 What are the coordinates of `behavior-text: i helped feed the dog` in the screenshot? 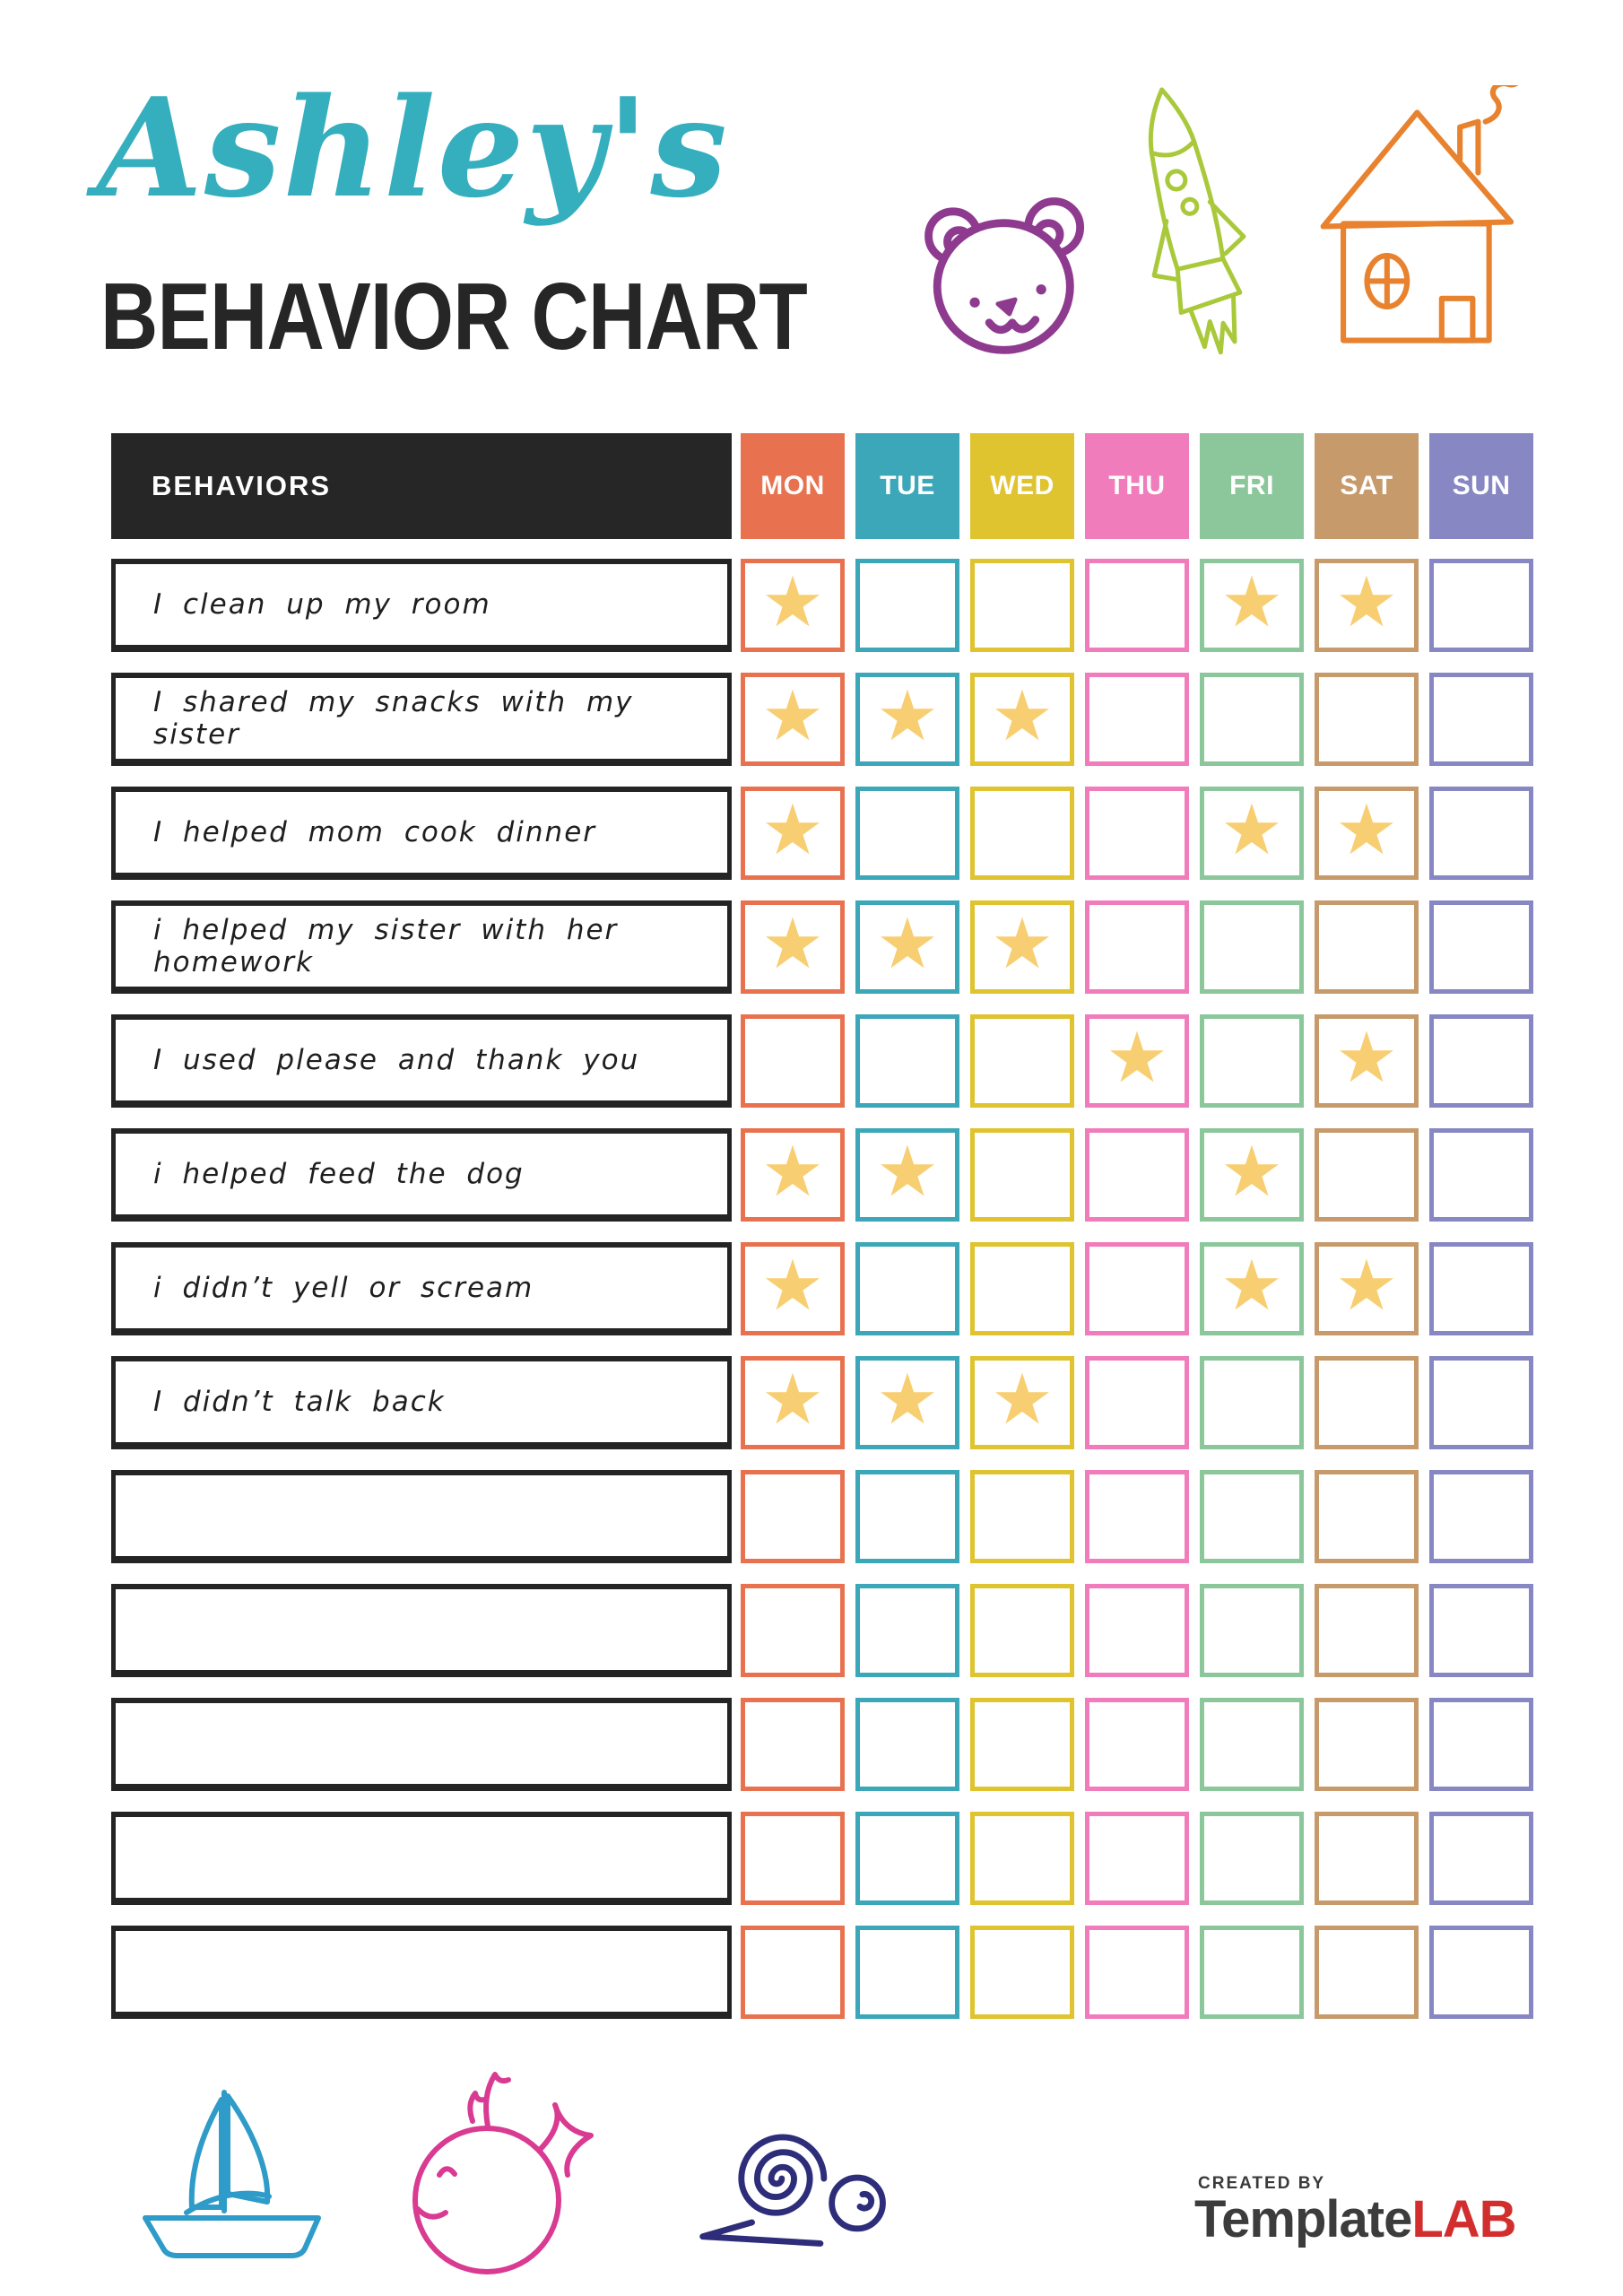 It's located at (339, 1174).